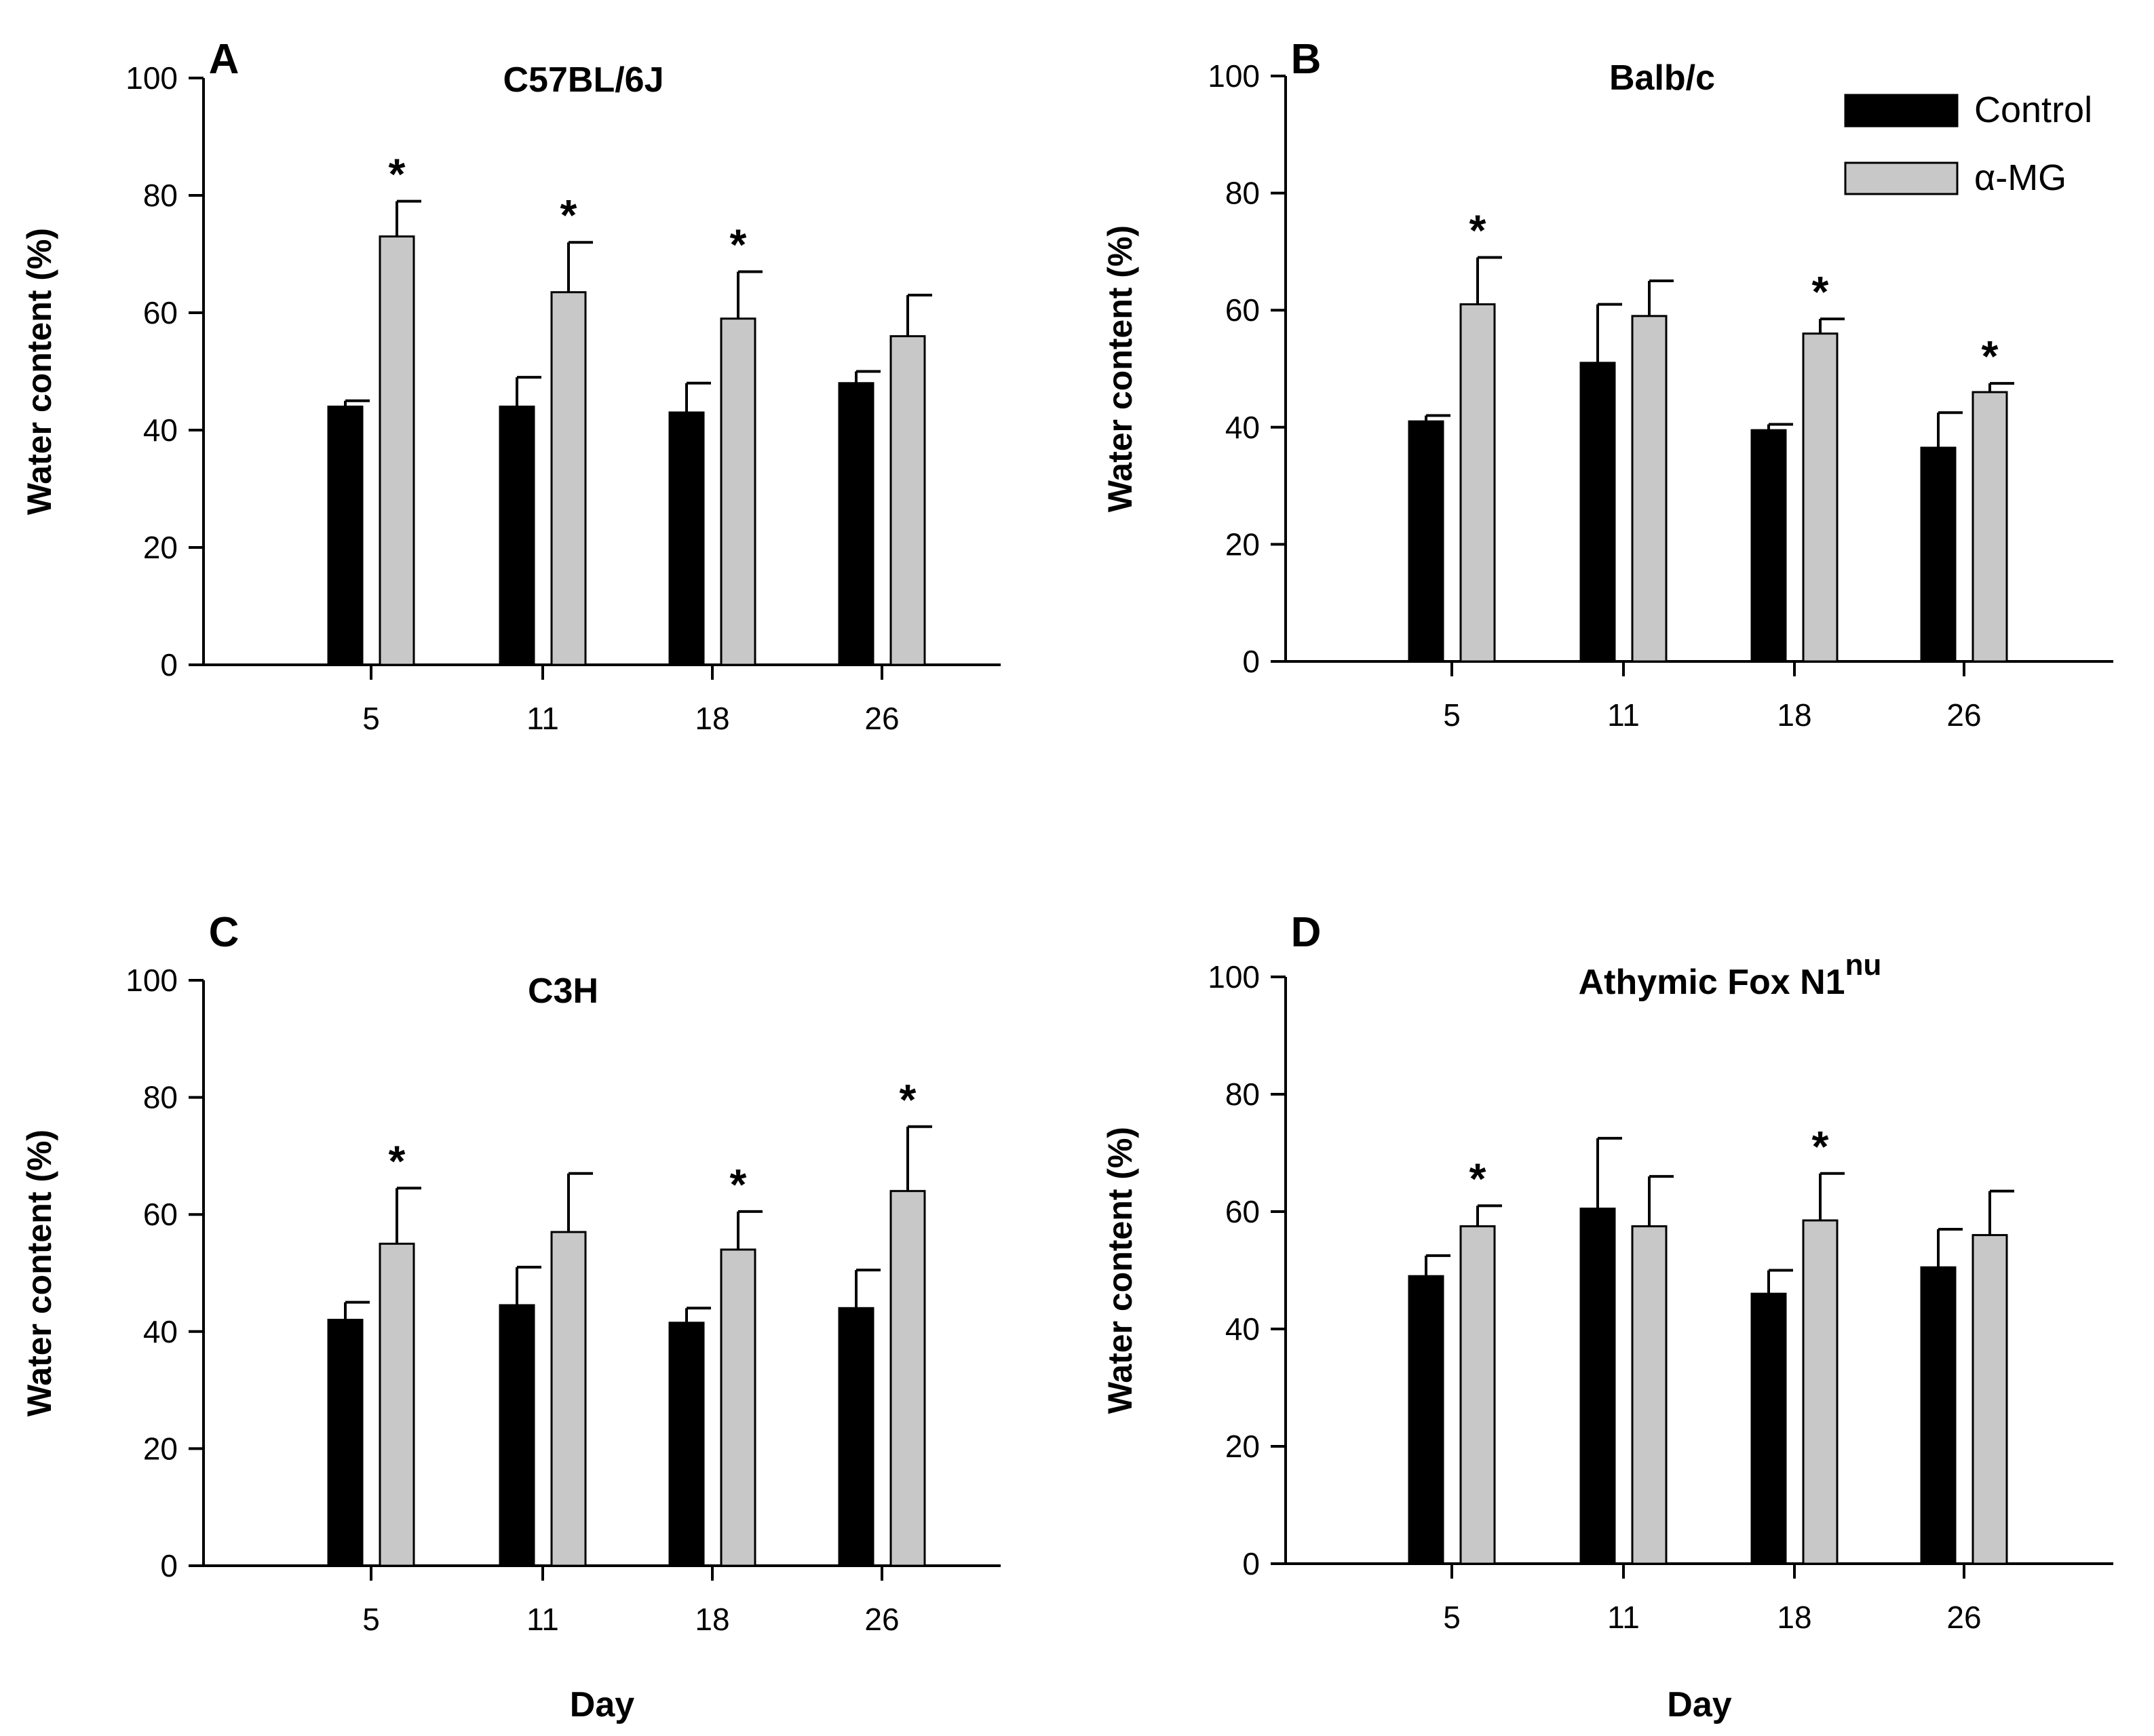 The height and width of the screenshot is (1736, 2154). I want to click on panel-title: C57BL/6J, so click(583, 80).